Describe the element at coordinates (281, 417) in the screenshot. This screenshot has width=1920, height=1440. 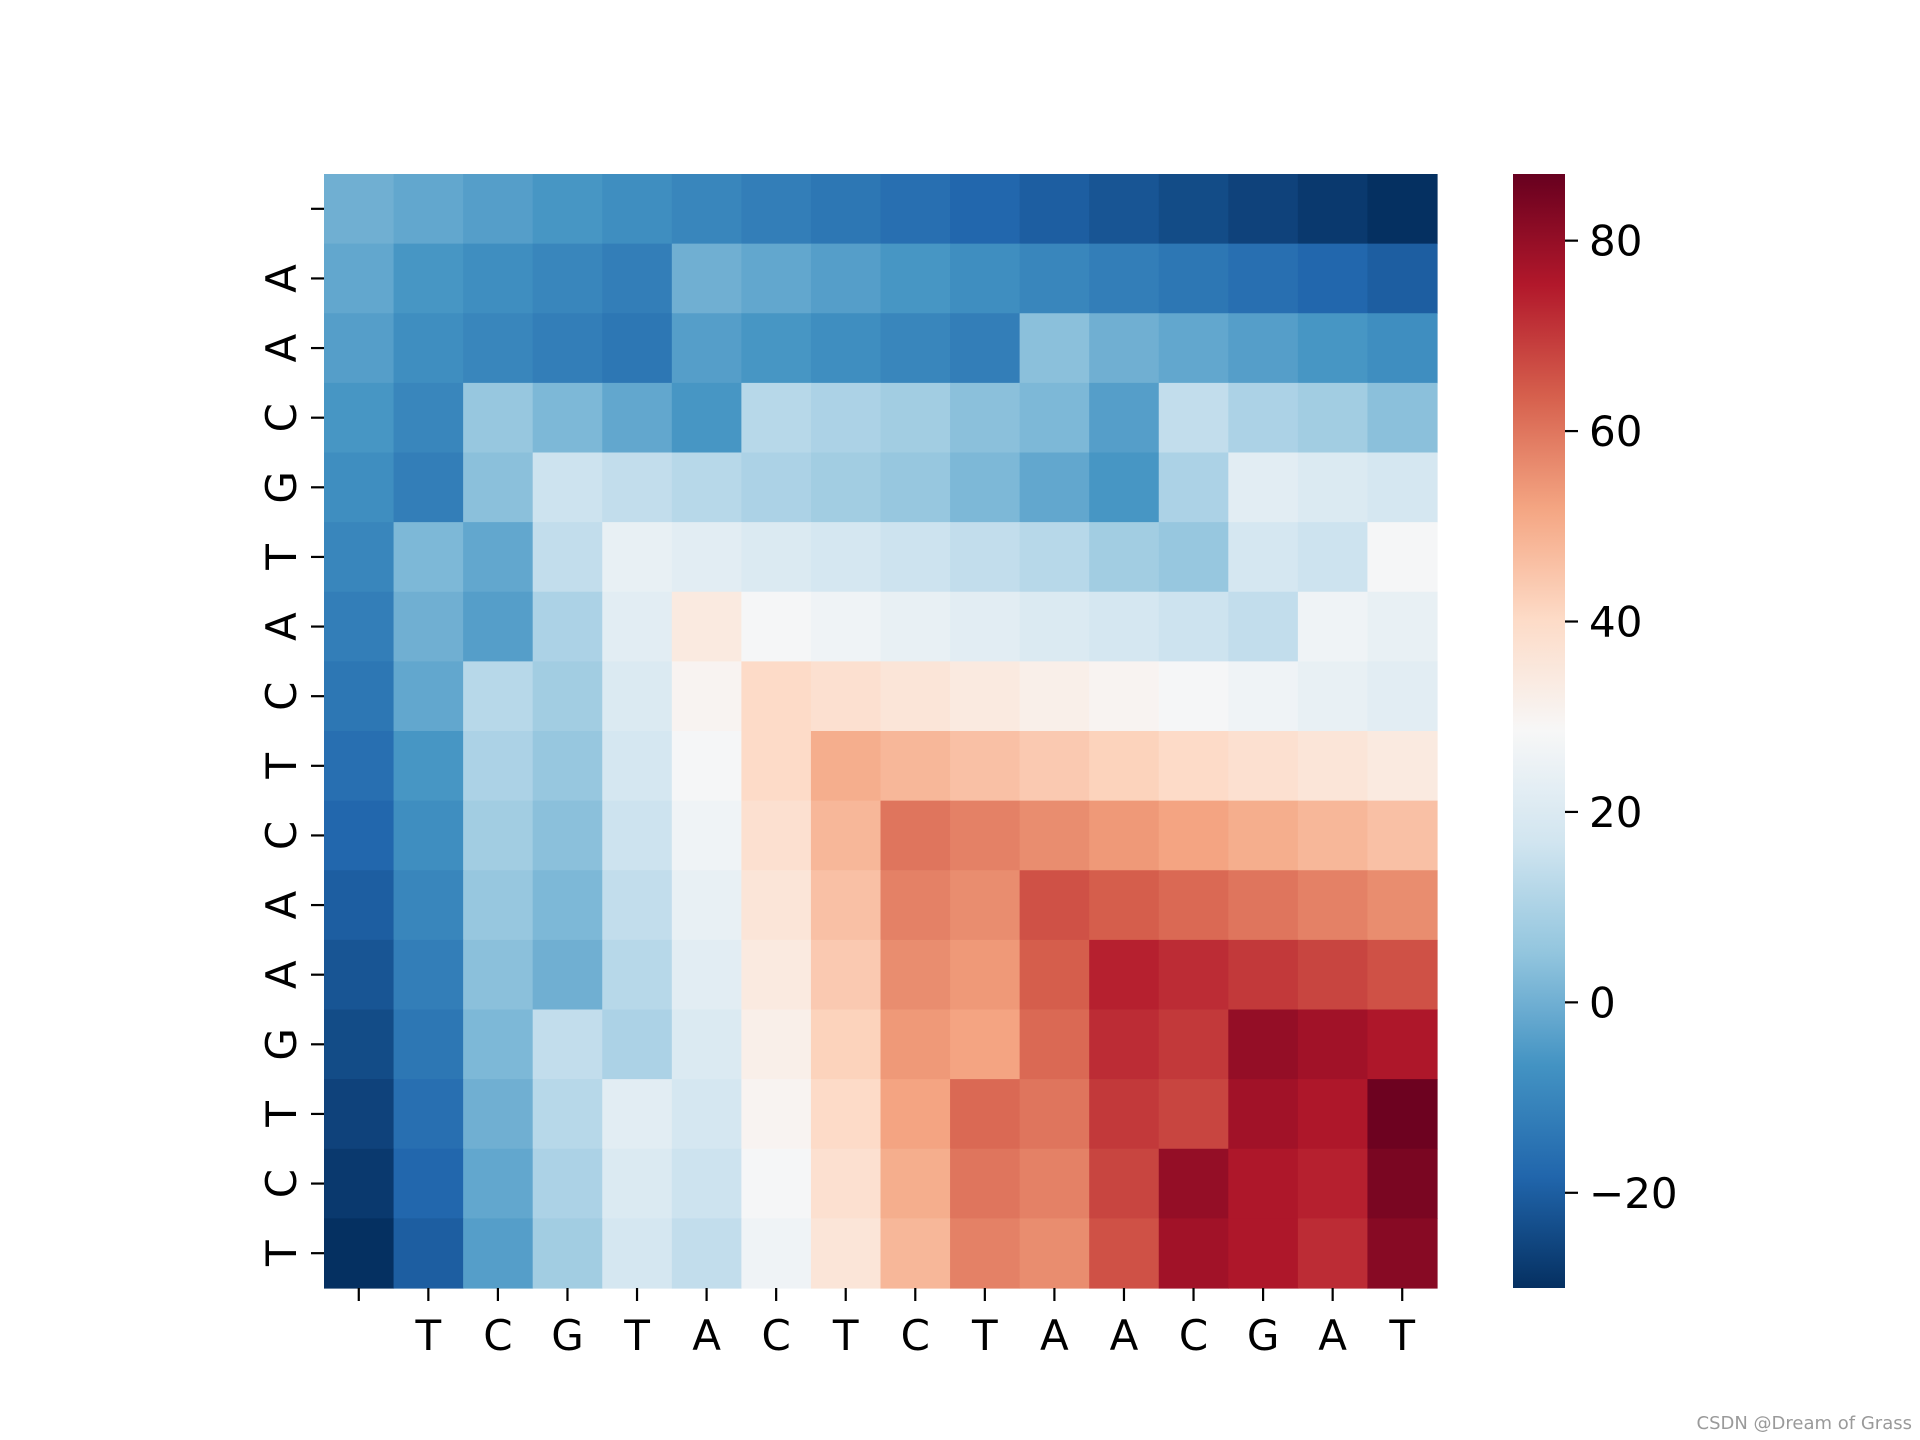
I see `y-tick-label: C` at that location.